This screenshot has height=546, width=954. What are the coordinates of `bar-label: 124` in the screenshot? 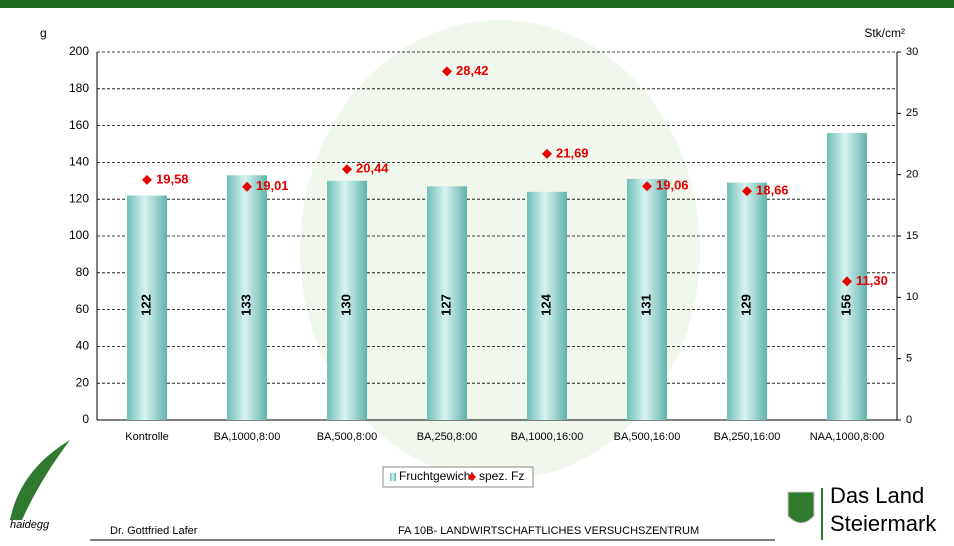 It's located at (545, 304).